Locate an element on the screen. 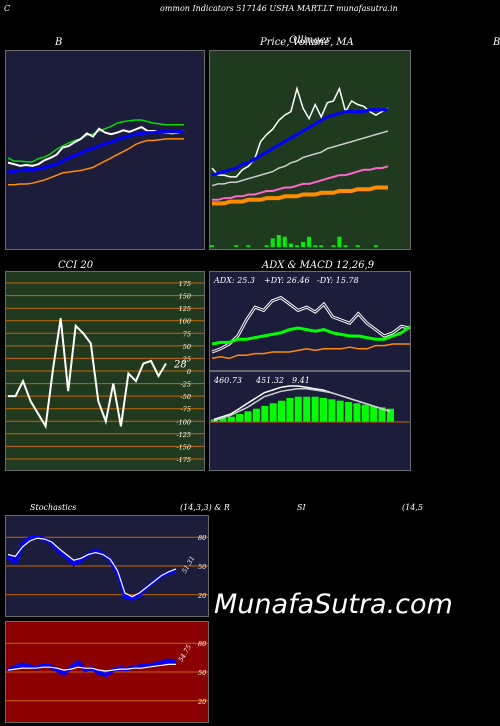 This screenshot has height=726, width=500. stochastics-panel: 80 50 20 51.31 is located at coordinates (107, 566).